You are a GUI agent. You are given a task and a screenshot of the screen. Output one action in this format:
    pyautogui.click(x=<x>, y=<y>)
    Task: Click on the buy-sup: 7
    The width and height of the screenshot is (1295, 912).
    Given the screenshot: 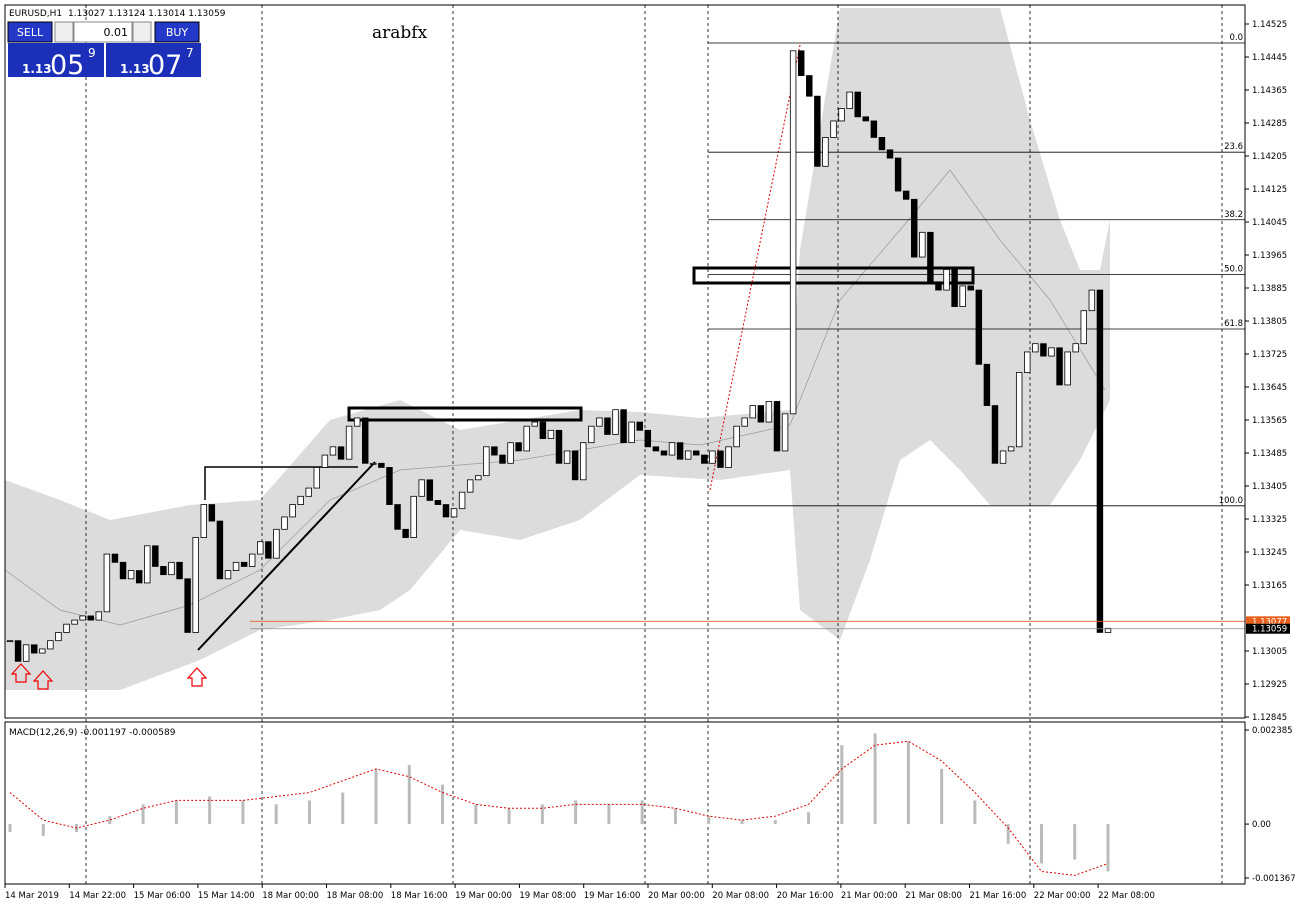 What is the action you would take?
    pyautogui.click(x=190, y=53)
    